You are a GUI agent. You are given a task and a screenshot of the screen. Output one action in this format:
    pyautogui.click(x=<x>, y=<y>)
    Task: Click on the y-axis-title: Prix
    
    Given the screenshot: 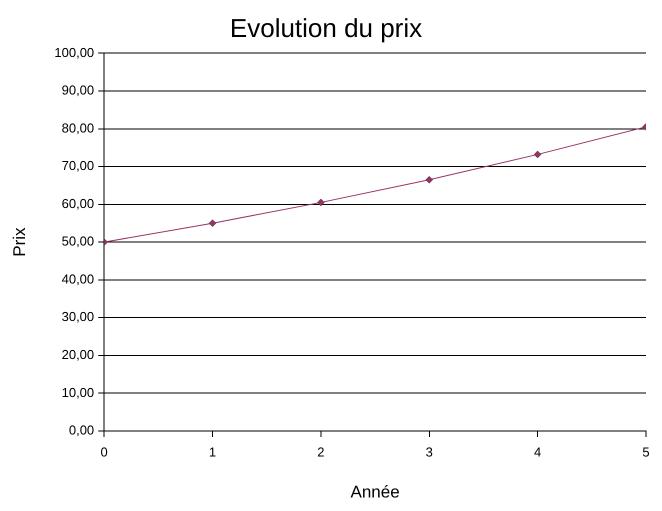 What is the action you would take?
    pyautogui.click(x=19, y=241)
    